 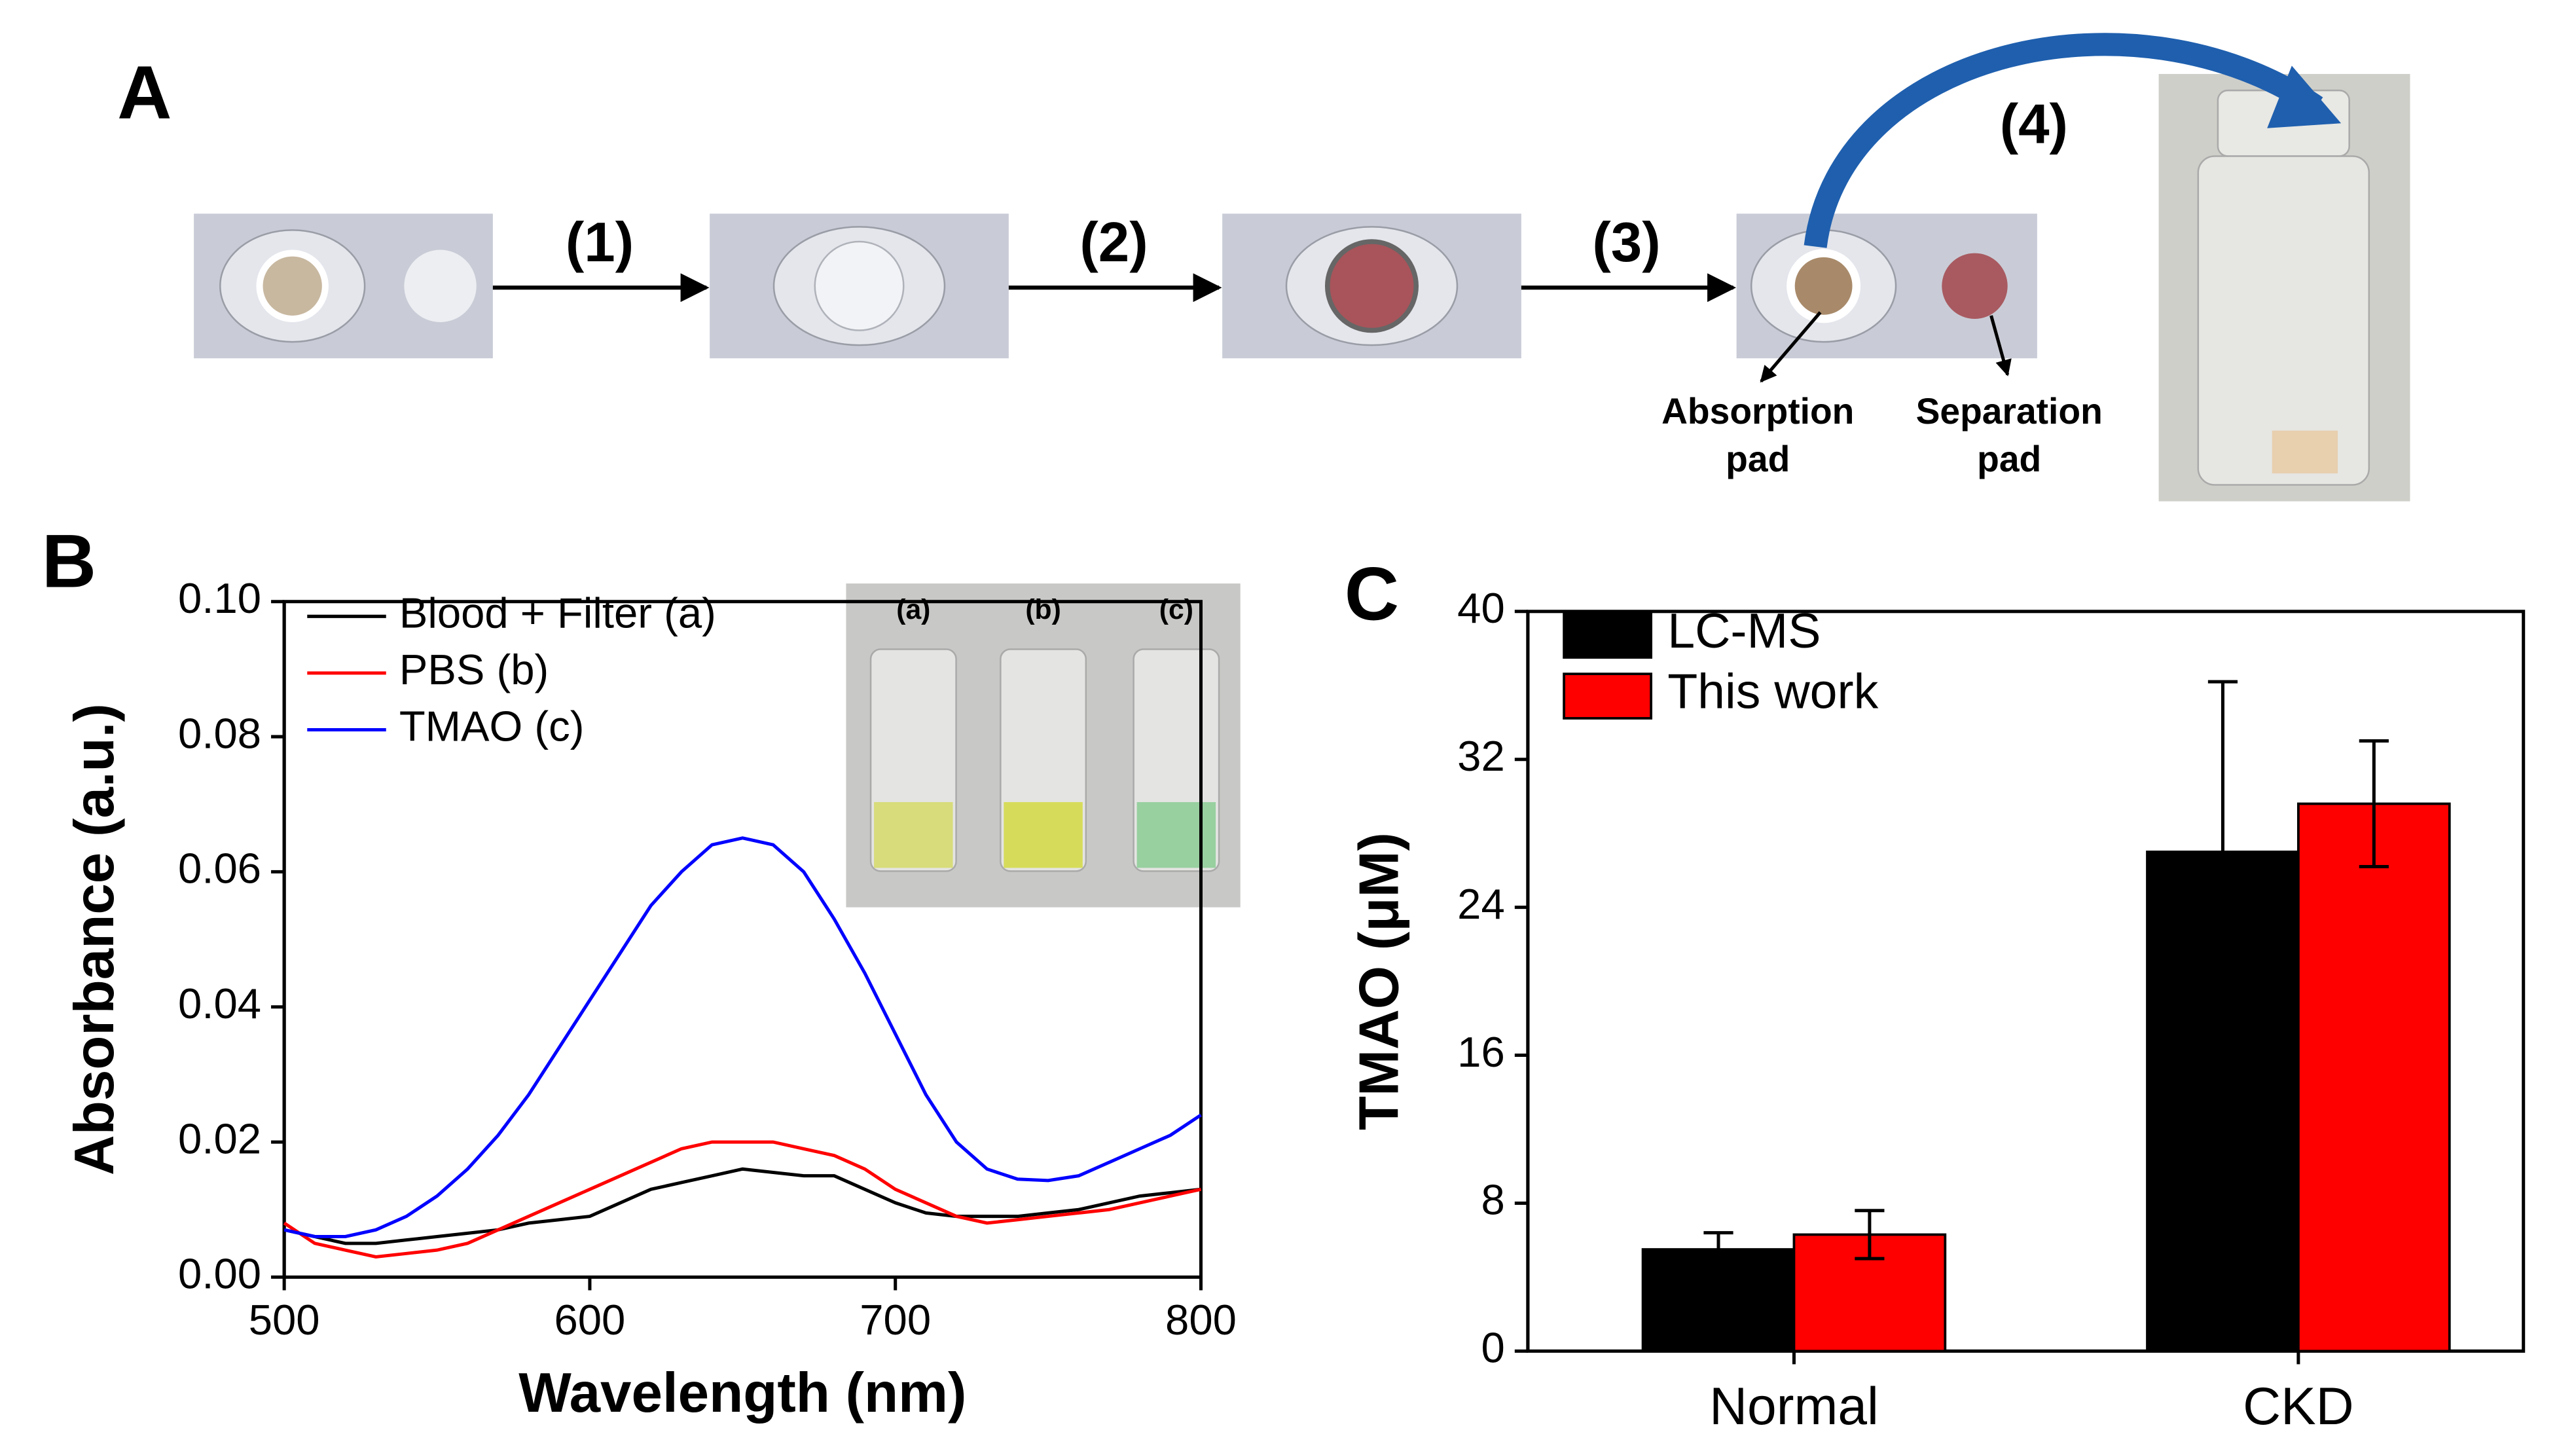 I want to click on y-tick-label: 0.10, so click(x=219, y=598).